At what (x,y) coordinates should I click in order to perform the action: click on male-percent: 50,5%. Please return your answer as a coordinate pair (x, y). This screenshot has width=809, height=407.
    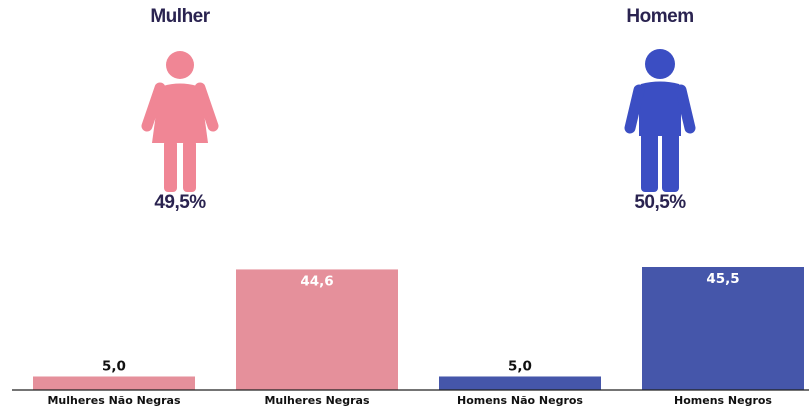
    Looking at the image, I should click on (660, 202).